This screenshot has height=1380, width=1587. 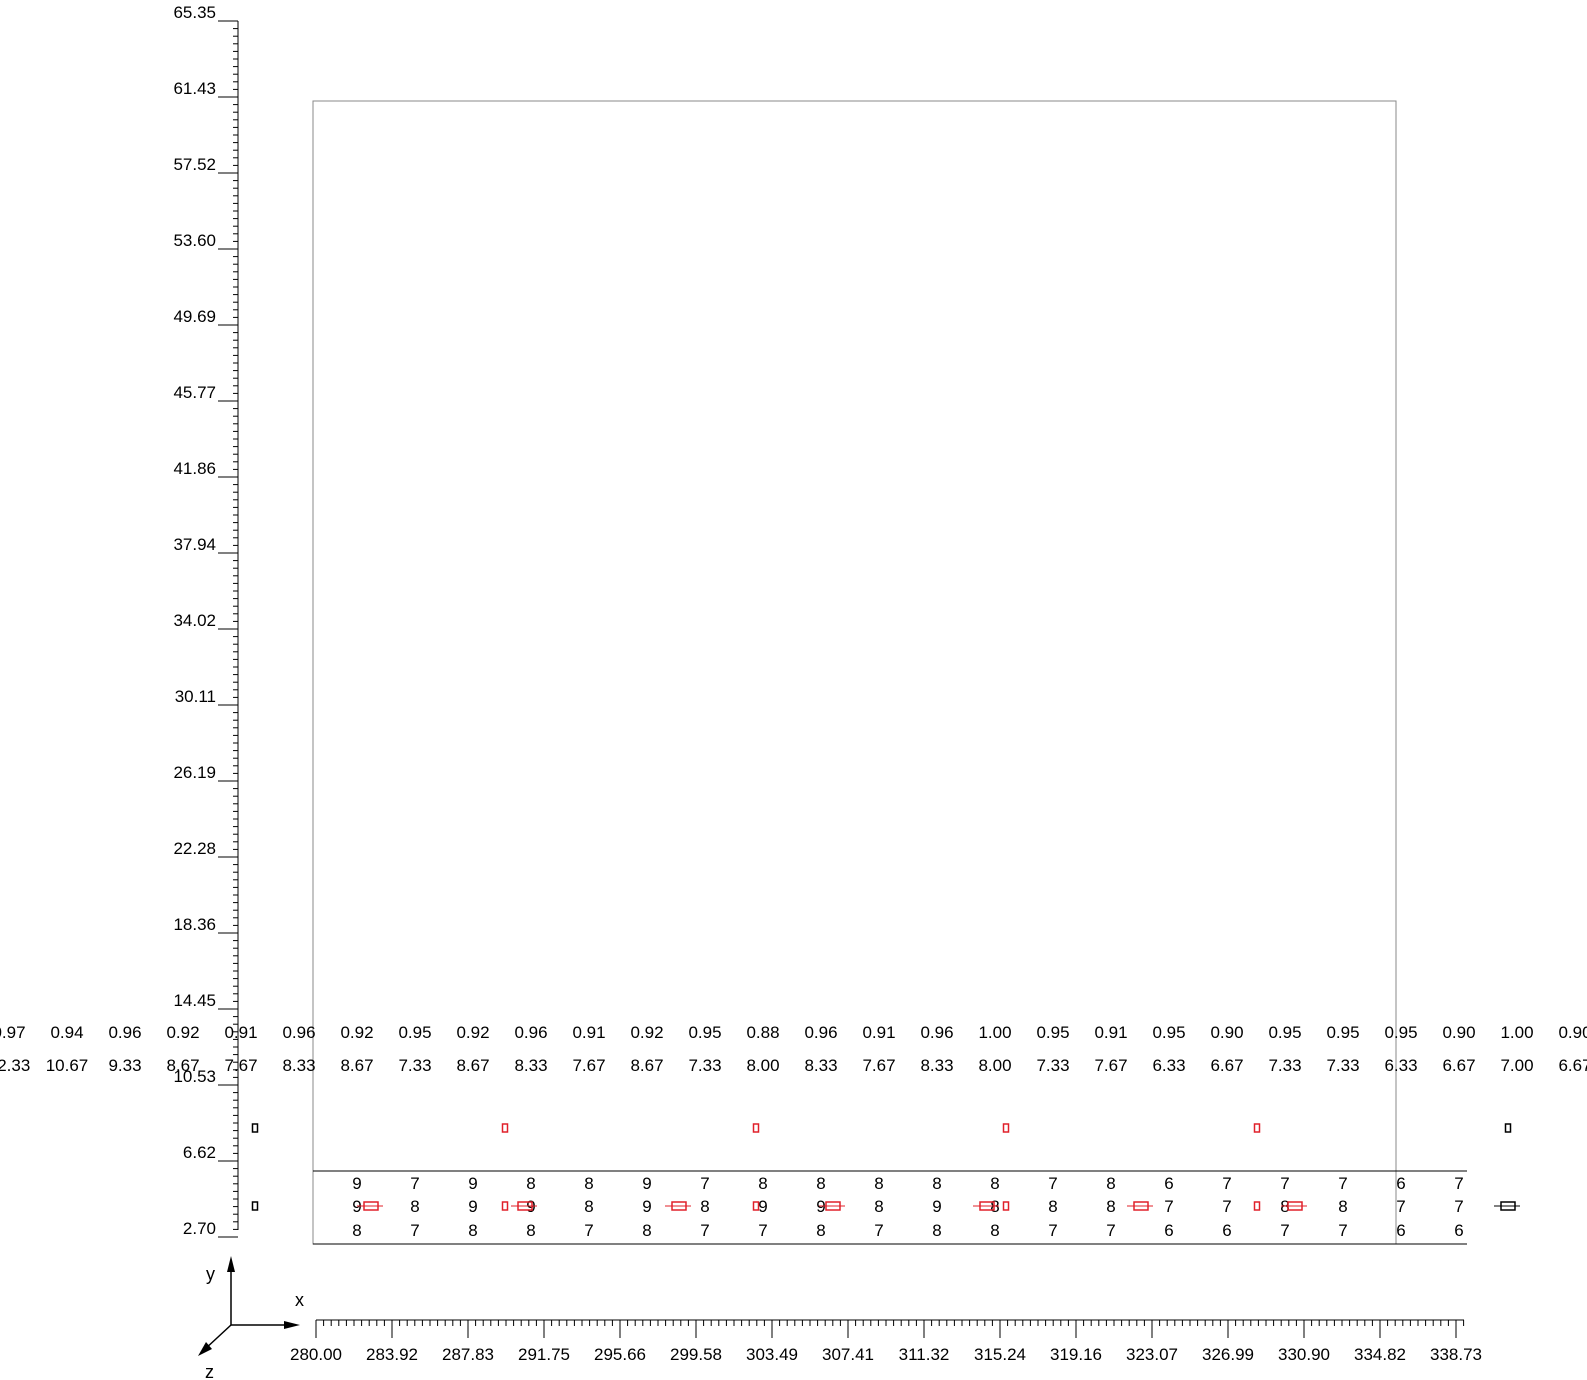 What do you see at coordinates (205, 1349) in the screenshot?
I see `orientation-z-arrowhead` at bounding box center [205, 1349].